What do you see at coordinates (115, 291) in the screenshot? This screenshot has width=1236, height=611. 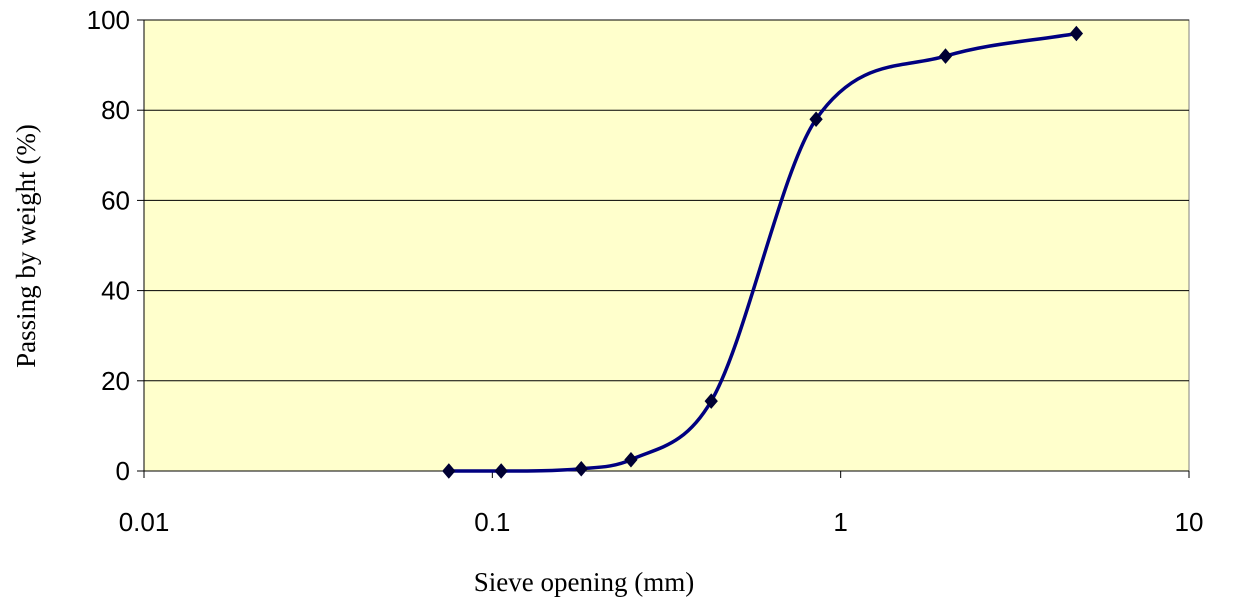 I see `y-tick-label: 40` at bounding box center [115, 291].